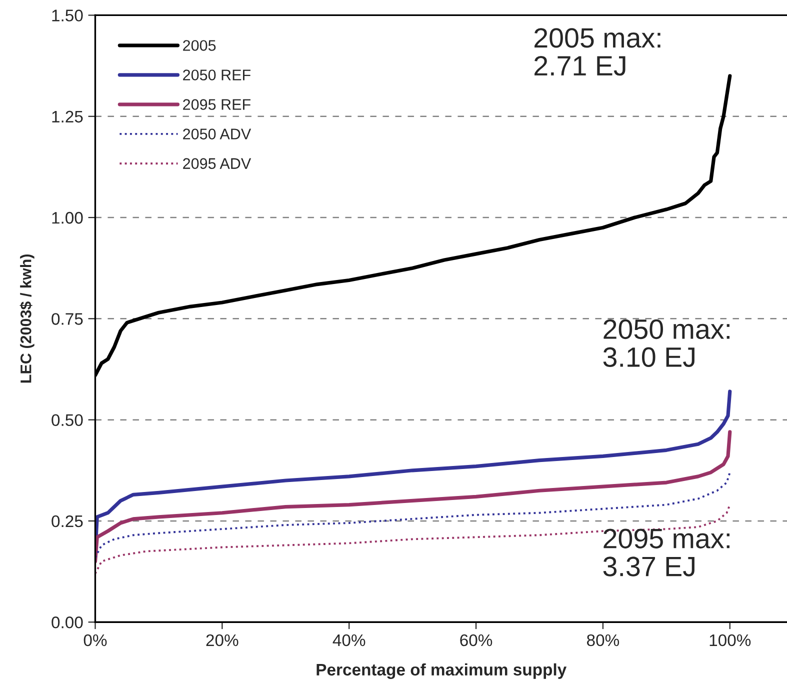 The height and width of the screenshot is (692, 787). I want to click on legend-label: 2095 ADV, so click(217, 163).